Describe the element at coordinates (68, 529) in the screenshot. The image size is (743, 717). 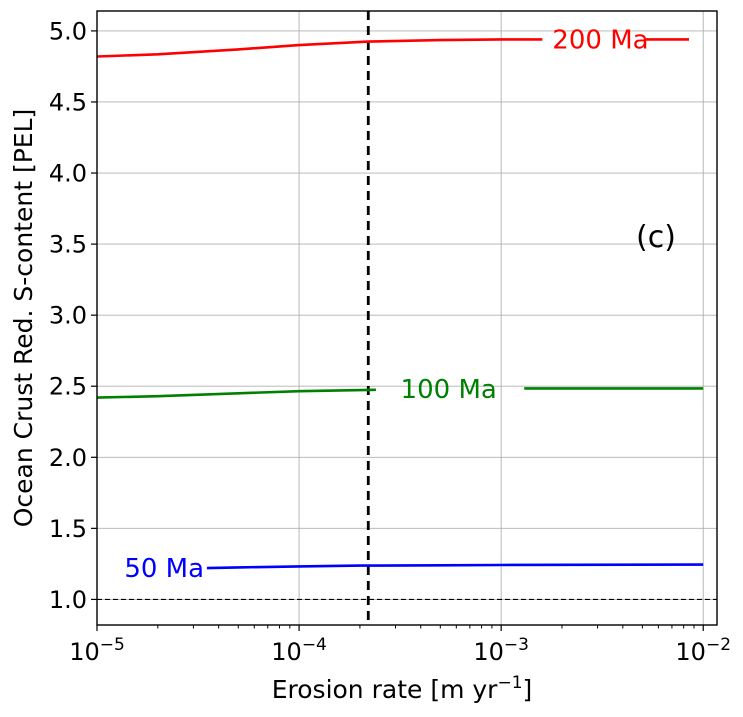
I see `y-tick-label: 1.5` at that location.